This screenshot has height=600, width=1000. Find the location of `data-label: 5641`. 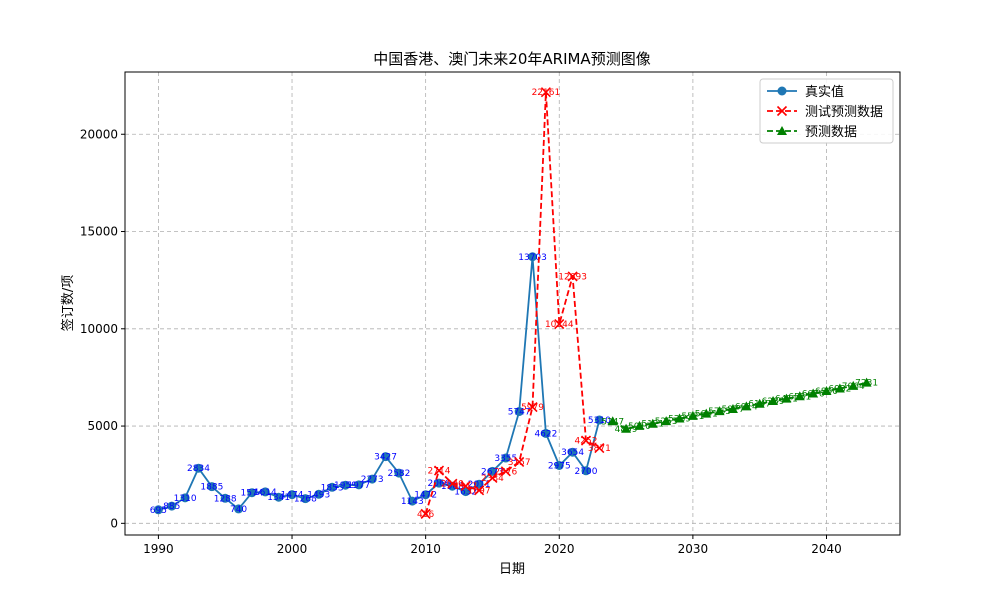

data-label: 5641 is located at coordinates (706, 415).